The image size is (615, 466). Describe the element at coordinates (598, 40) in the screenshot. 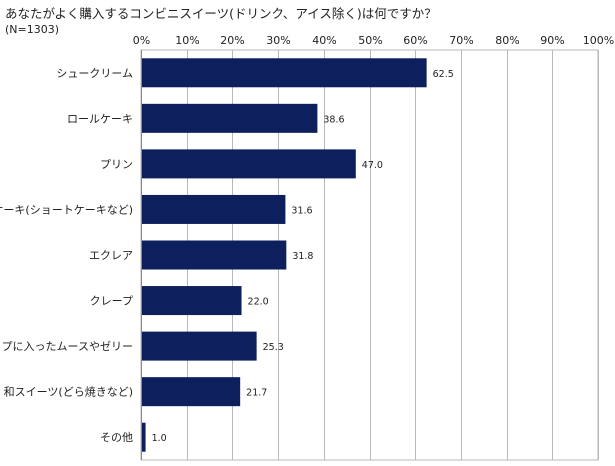

I see `x-tick-label: 100%` at that location.